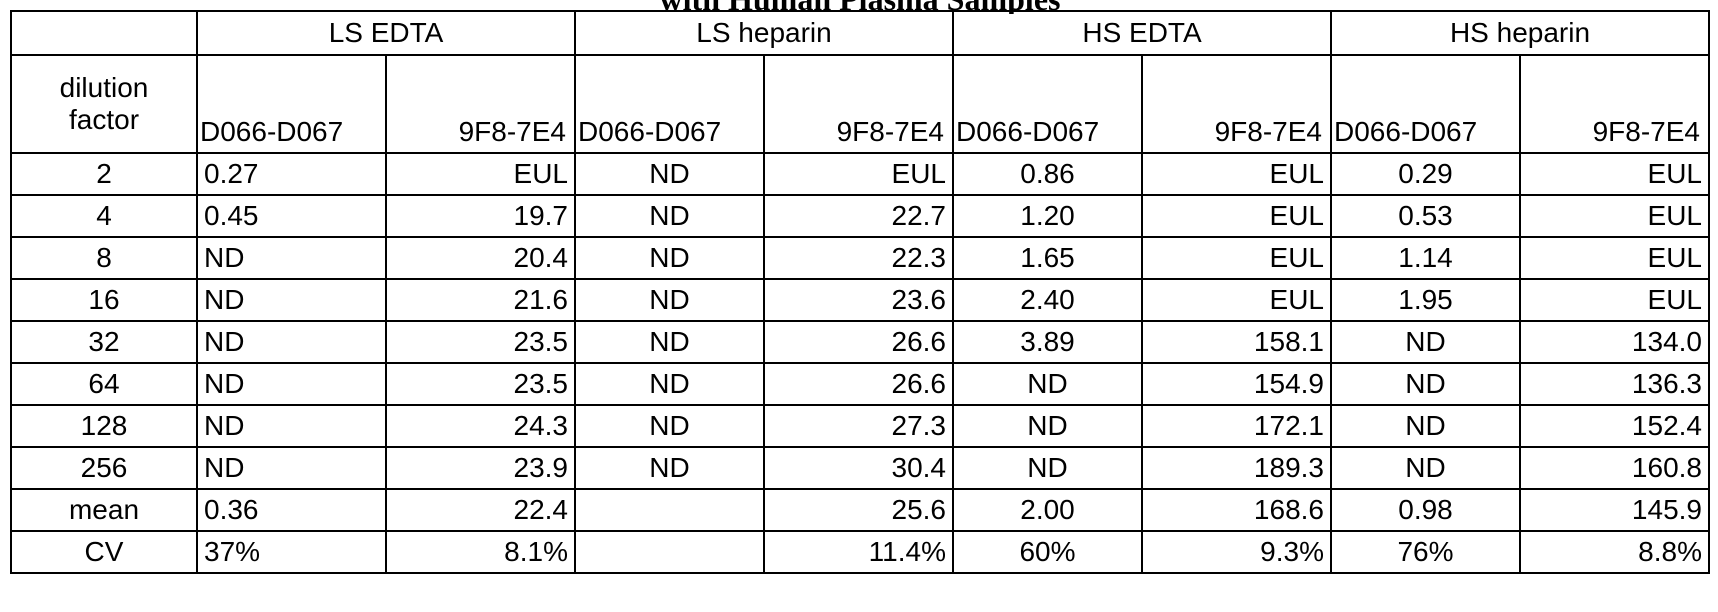 This screenshot has width=1718, height=612. What do you see at coordinates (104, 33) in the screenshot?
I see `corner-cell` at bounding box center [104, 33].